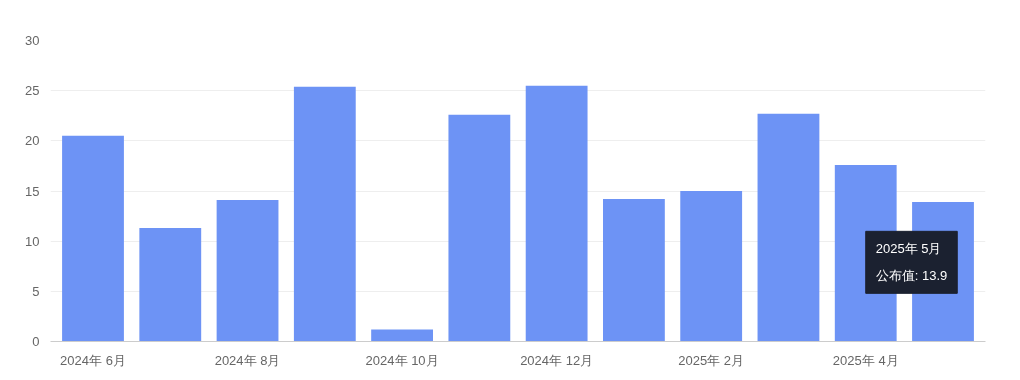 This screenshot has height=380, width=1020. Describe the element at coordinates (557, 360) in the screenshot. I see `x-tick-label: 2024年 12月` at that location.